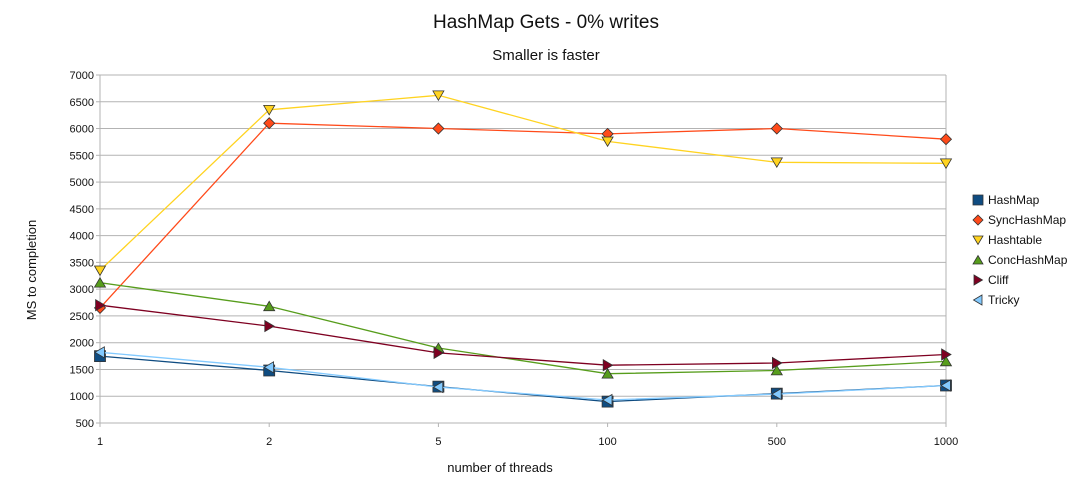  Describe the element at coordinates (31, 270) in the screenshot. I see `y-axis-label: MS to completion` at that location.